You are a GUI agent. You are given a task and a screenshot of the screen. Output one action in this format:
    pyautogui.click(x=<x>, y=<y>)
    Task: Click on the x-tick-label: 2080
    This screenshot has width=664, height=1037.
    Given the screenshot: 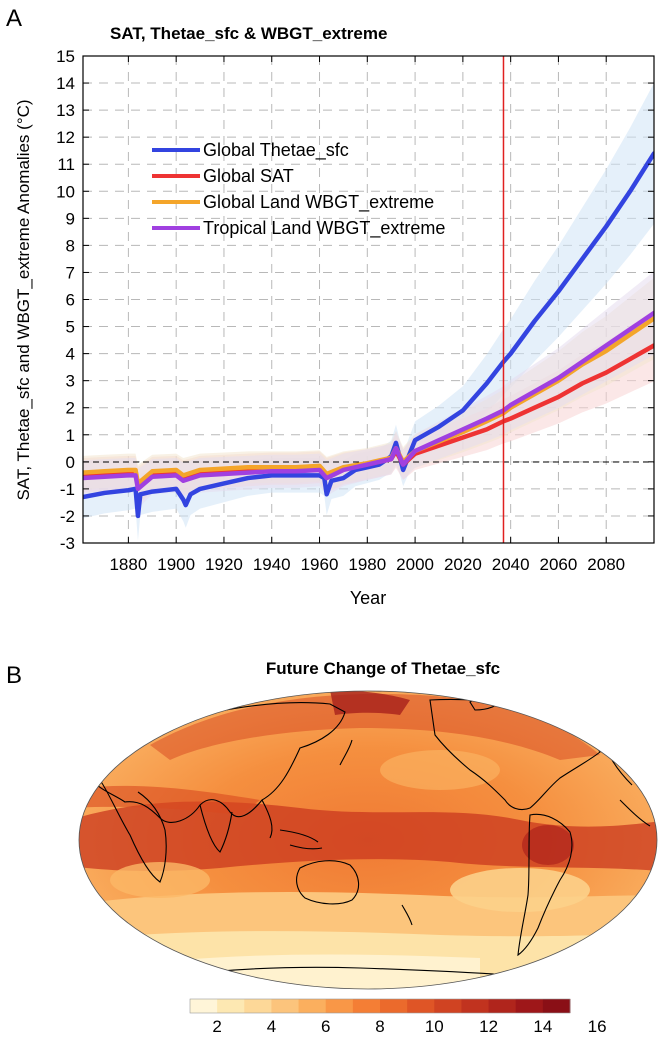 What is the action you would take?
    pyautogui.click(x=606, y=564)
    